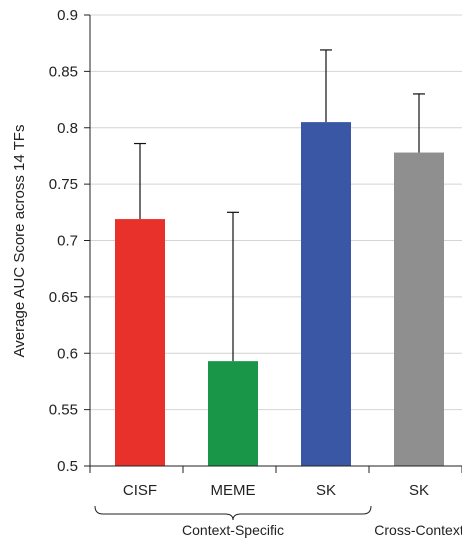  What do you see at coordinates (63, 184) in the screenshot?
I see `y-tick-label: 0.75` at bounding box center [63, 184].